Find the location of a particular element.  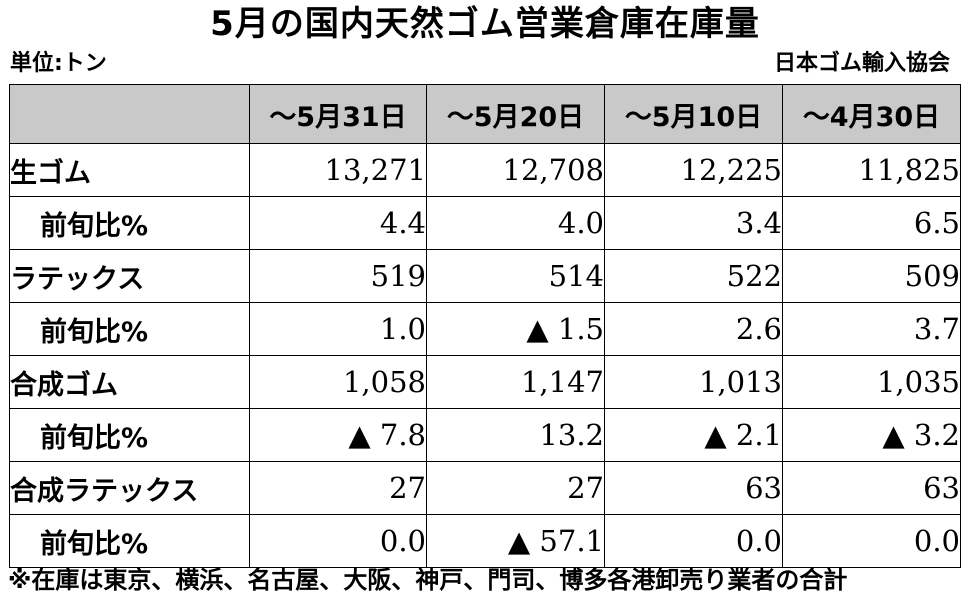

table-row: 前旬比% ▲ 7.8 13.2 ▲ 2.1 ▲ 3.2 is located at coordinates (485, 435).